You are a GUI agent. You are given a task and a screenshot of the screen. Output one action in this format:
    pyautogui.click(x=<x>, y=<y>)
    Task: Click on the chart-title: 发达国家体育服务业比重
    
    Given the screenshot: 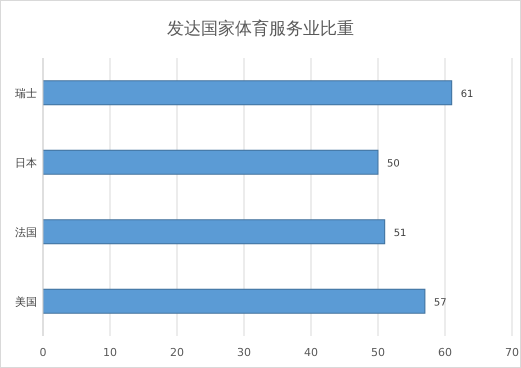 What is the action you would take?
    pyautogui.click(x=260, y=29)
    